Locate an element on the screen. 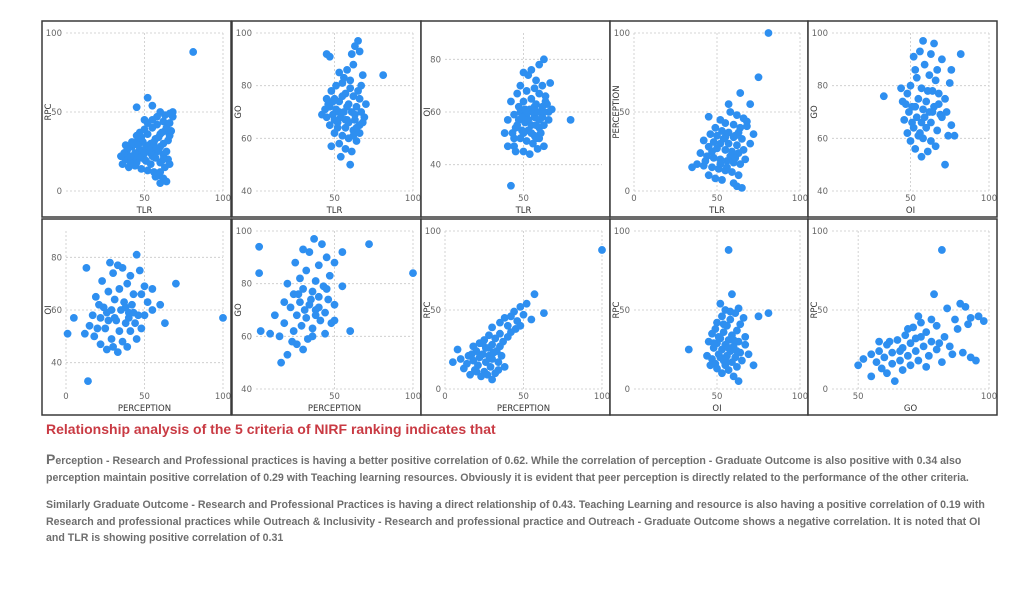 Image resolution: width=1024 pixels, height=607 pixels. y-tick-label: 100 is located at coordinates (244, 232).